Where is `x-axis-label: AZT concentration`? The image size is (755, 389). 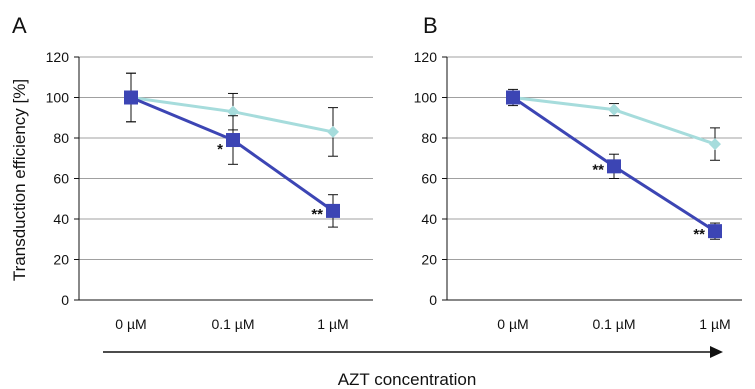 x-axis-label: AZT concentration is located at coordinates (407, 379).